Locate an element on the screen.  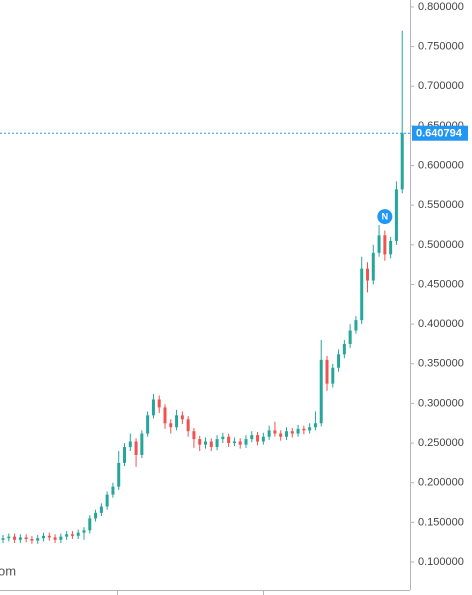
y-tick-label: 0.350000 is located at coordinates (441, 364).